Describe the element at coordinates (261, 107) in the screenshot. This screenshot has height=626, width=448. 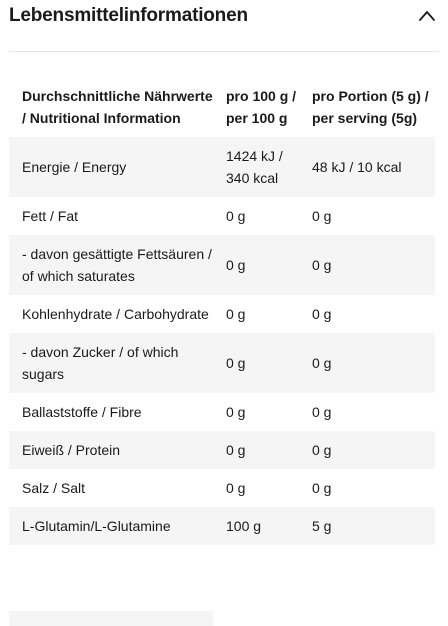
I see `header-per-100g: pro 100 g / per 100 g` at that location.